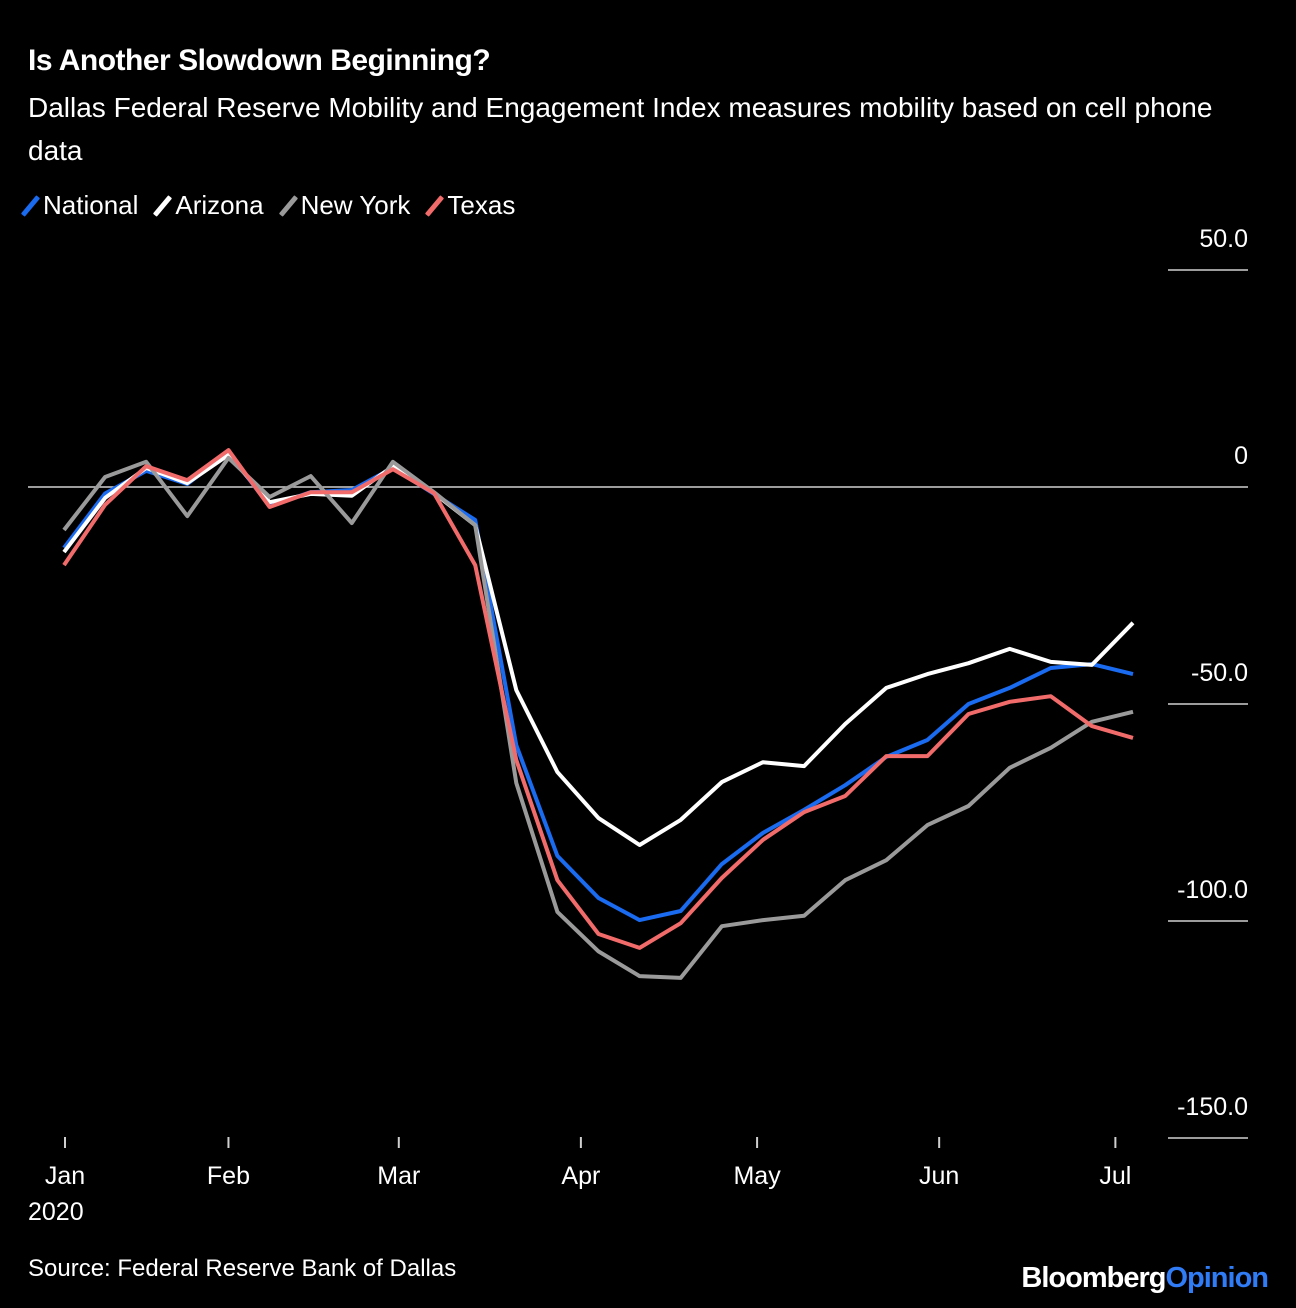 The image size is (1296, 1308). I want to click on legend-item: New York, so click(344, 205).